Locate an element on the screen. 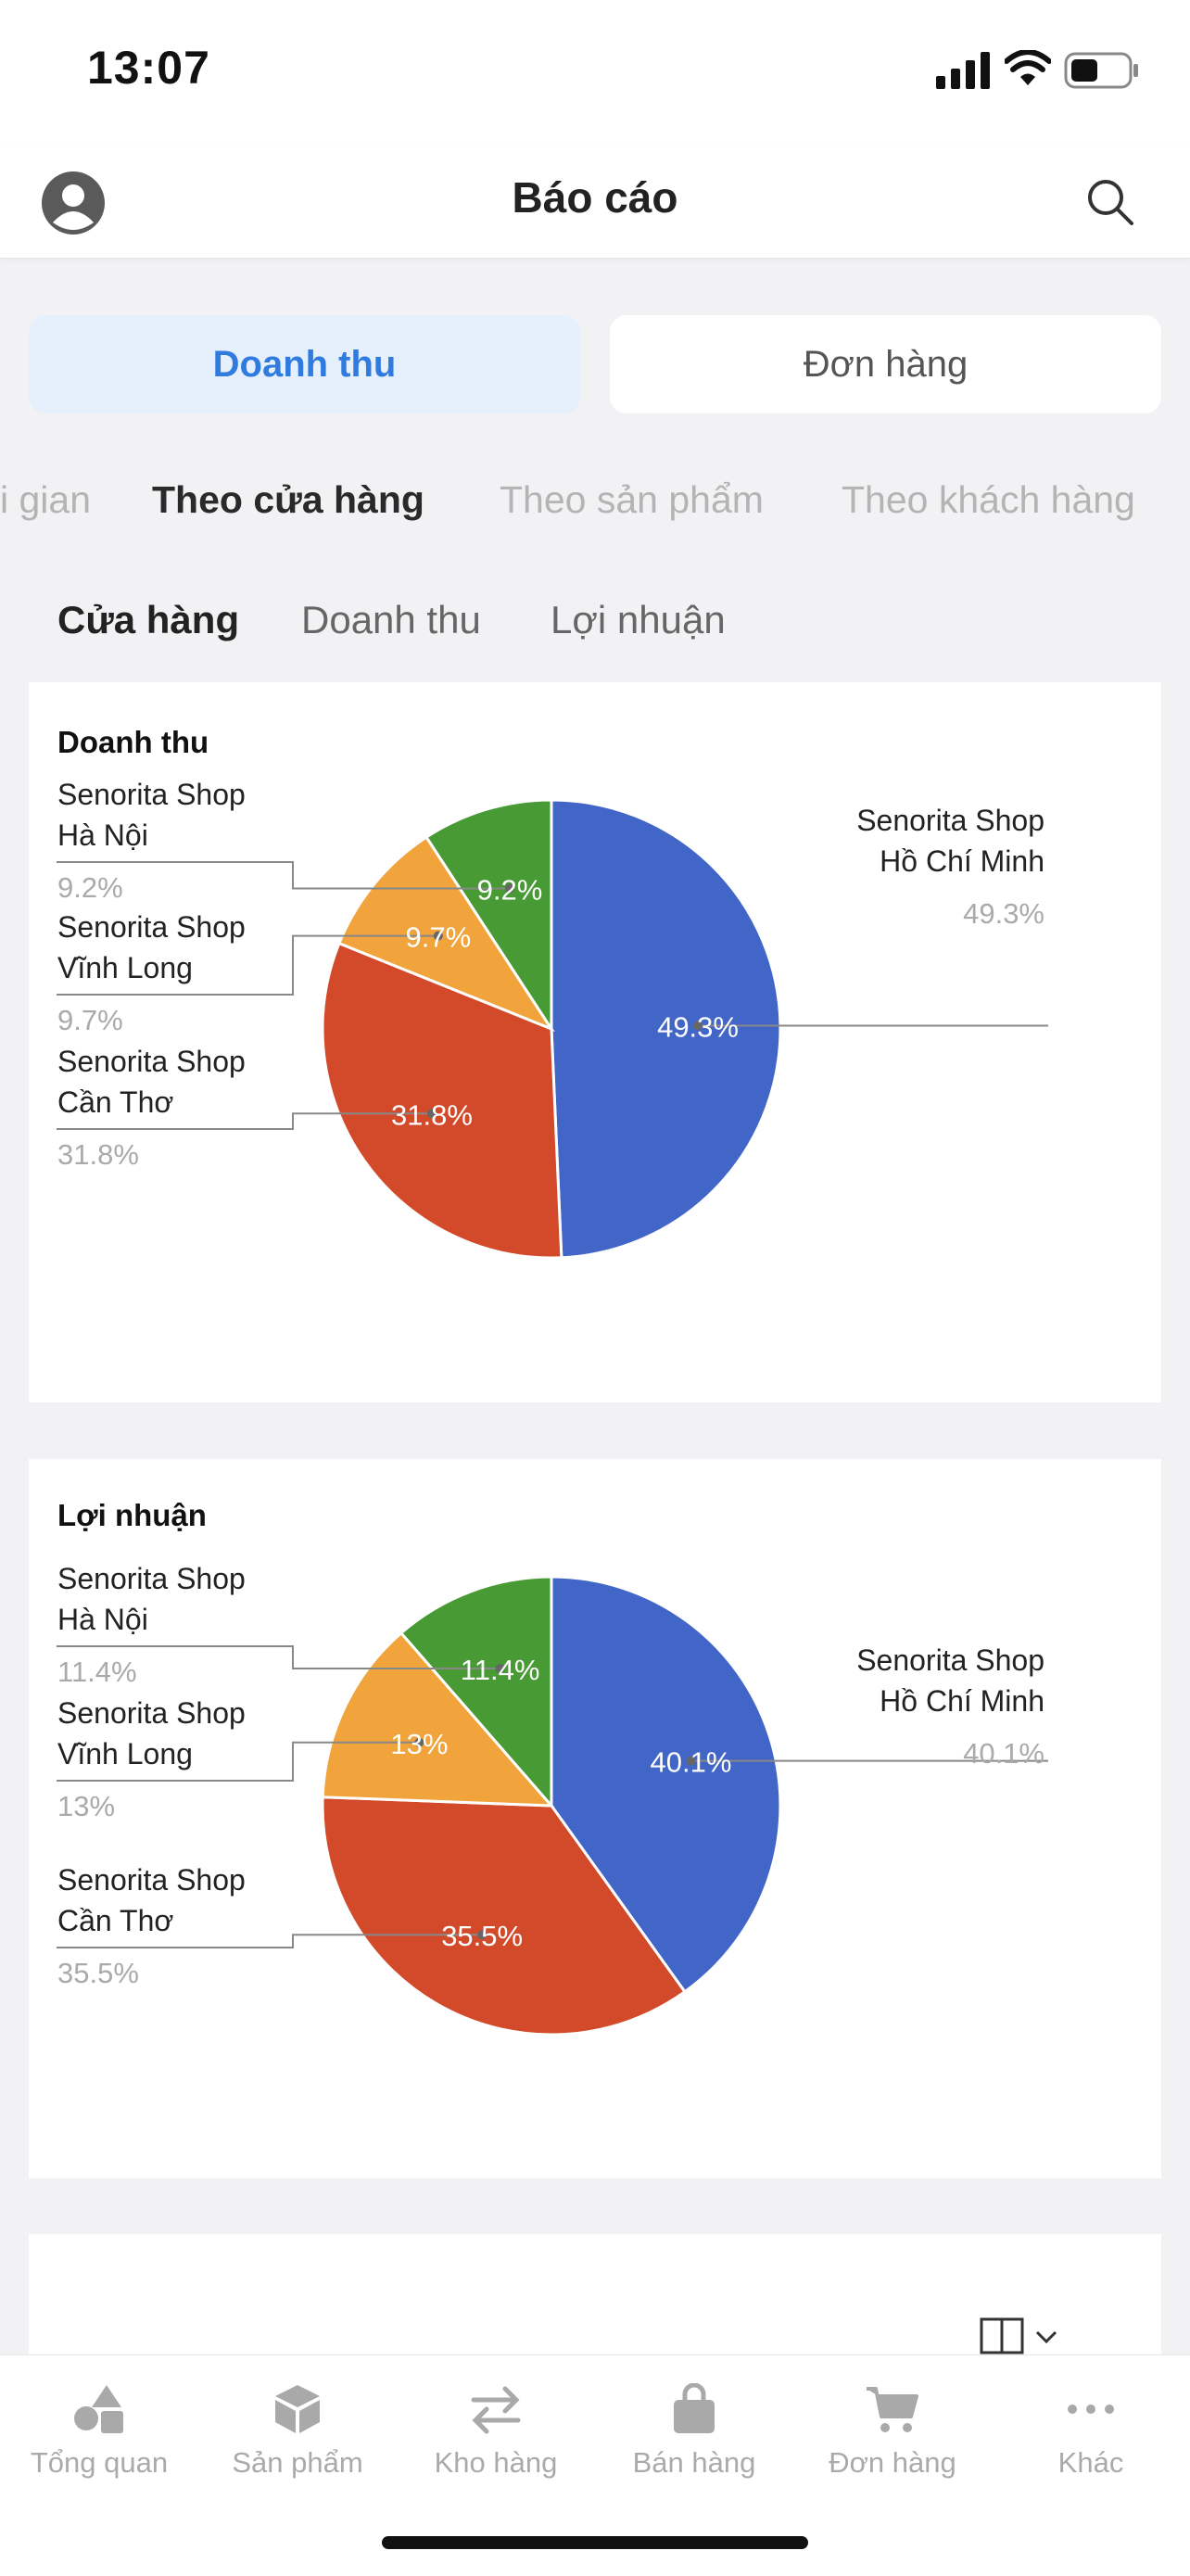 The width and height of the screenshot is (1190, 2576). slice-percent-label: 31.8% is located at coordinates (432, 1114).